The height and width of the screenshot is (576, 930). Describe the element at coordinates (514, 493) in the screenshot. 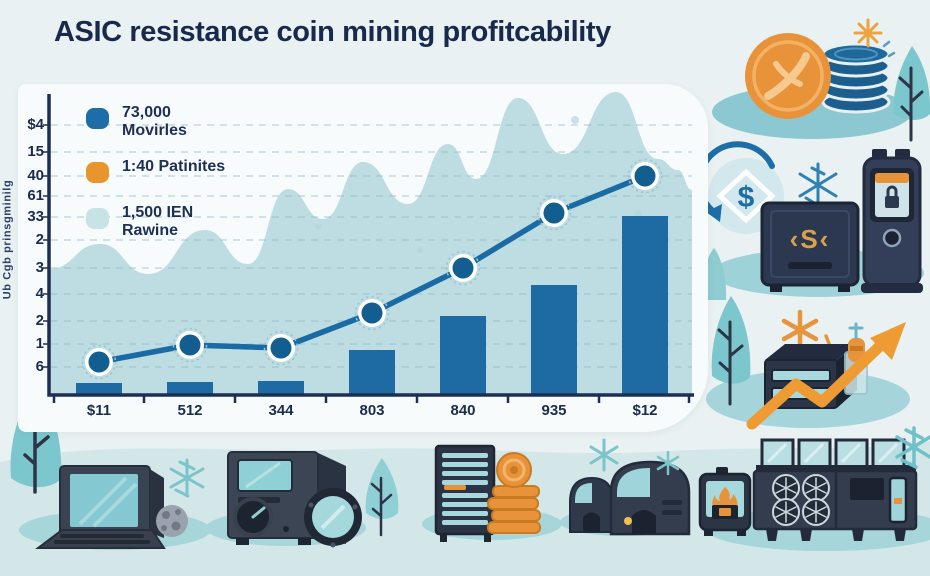

I see `coin-pile-illustration` at that location.